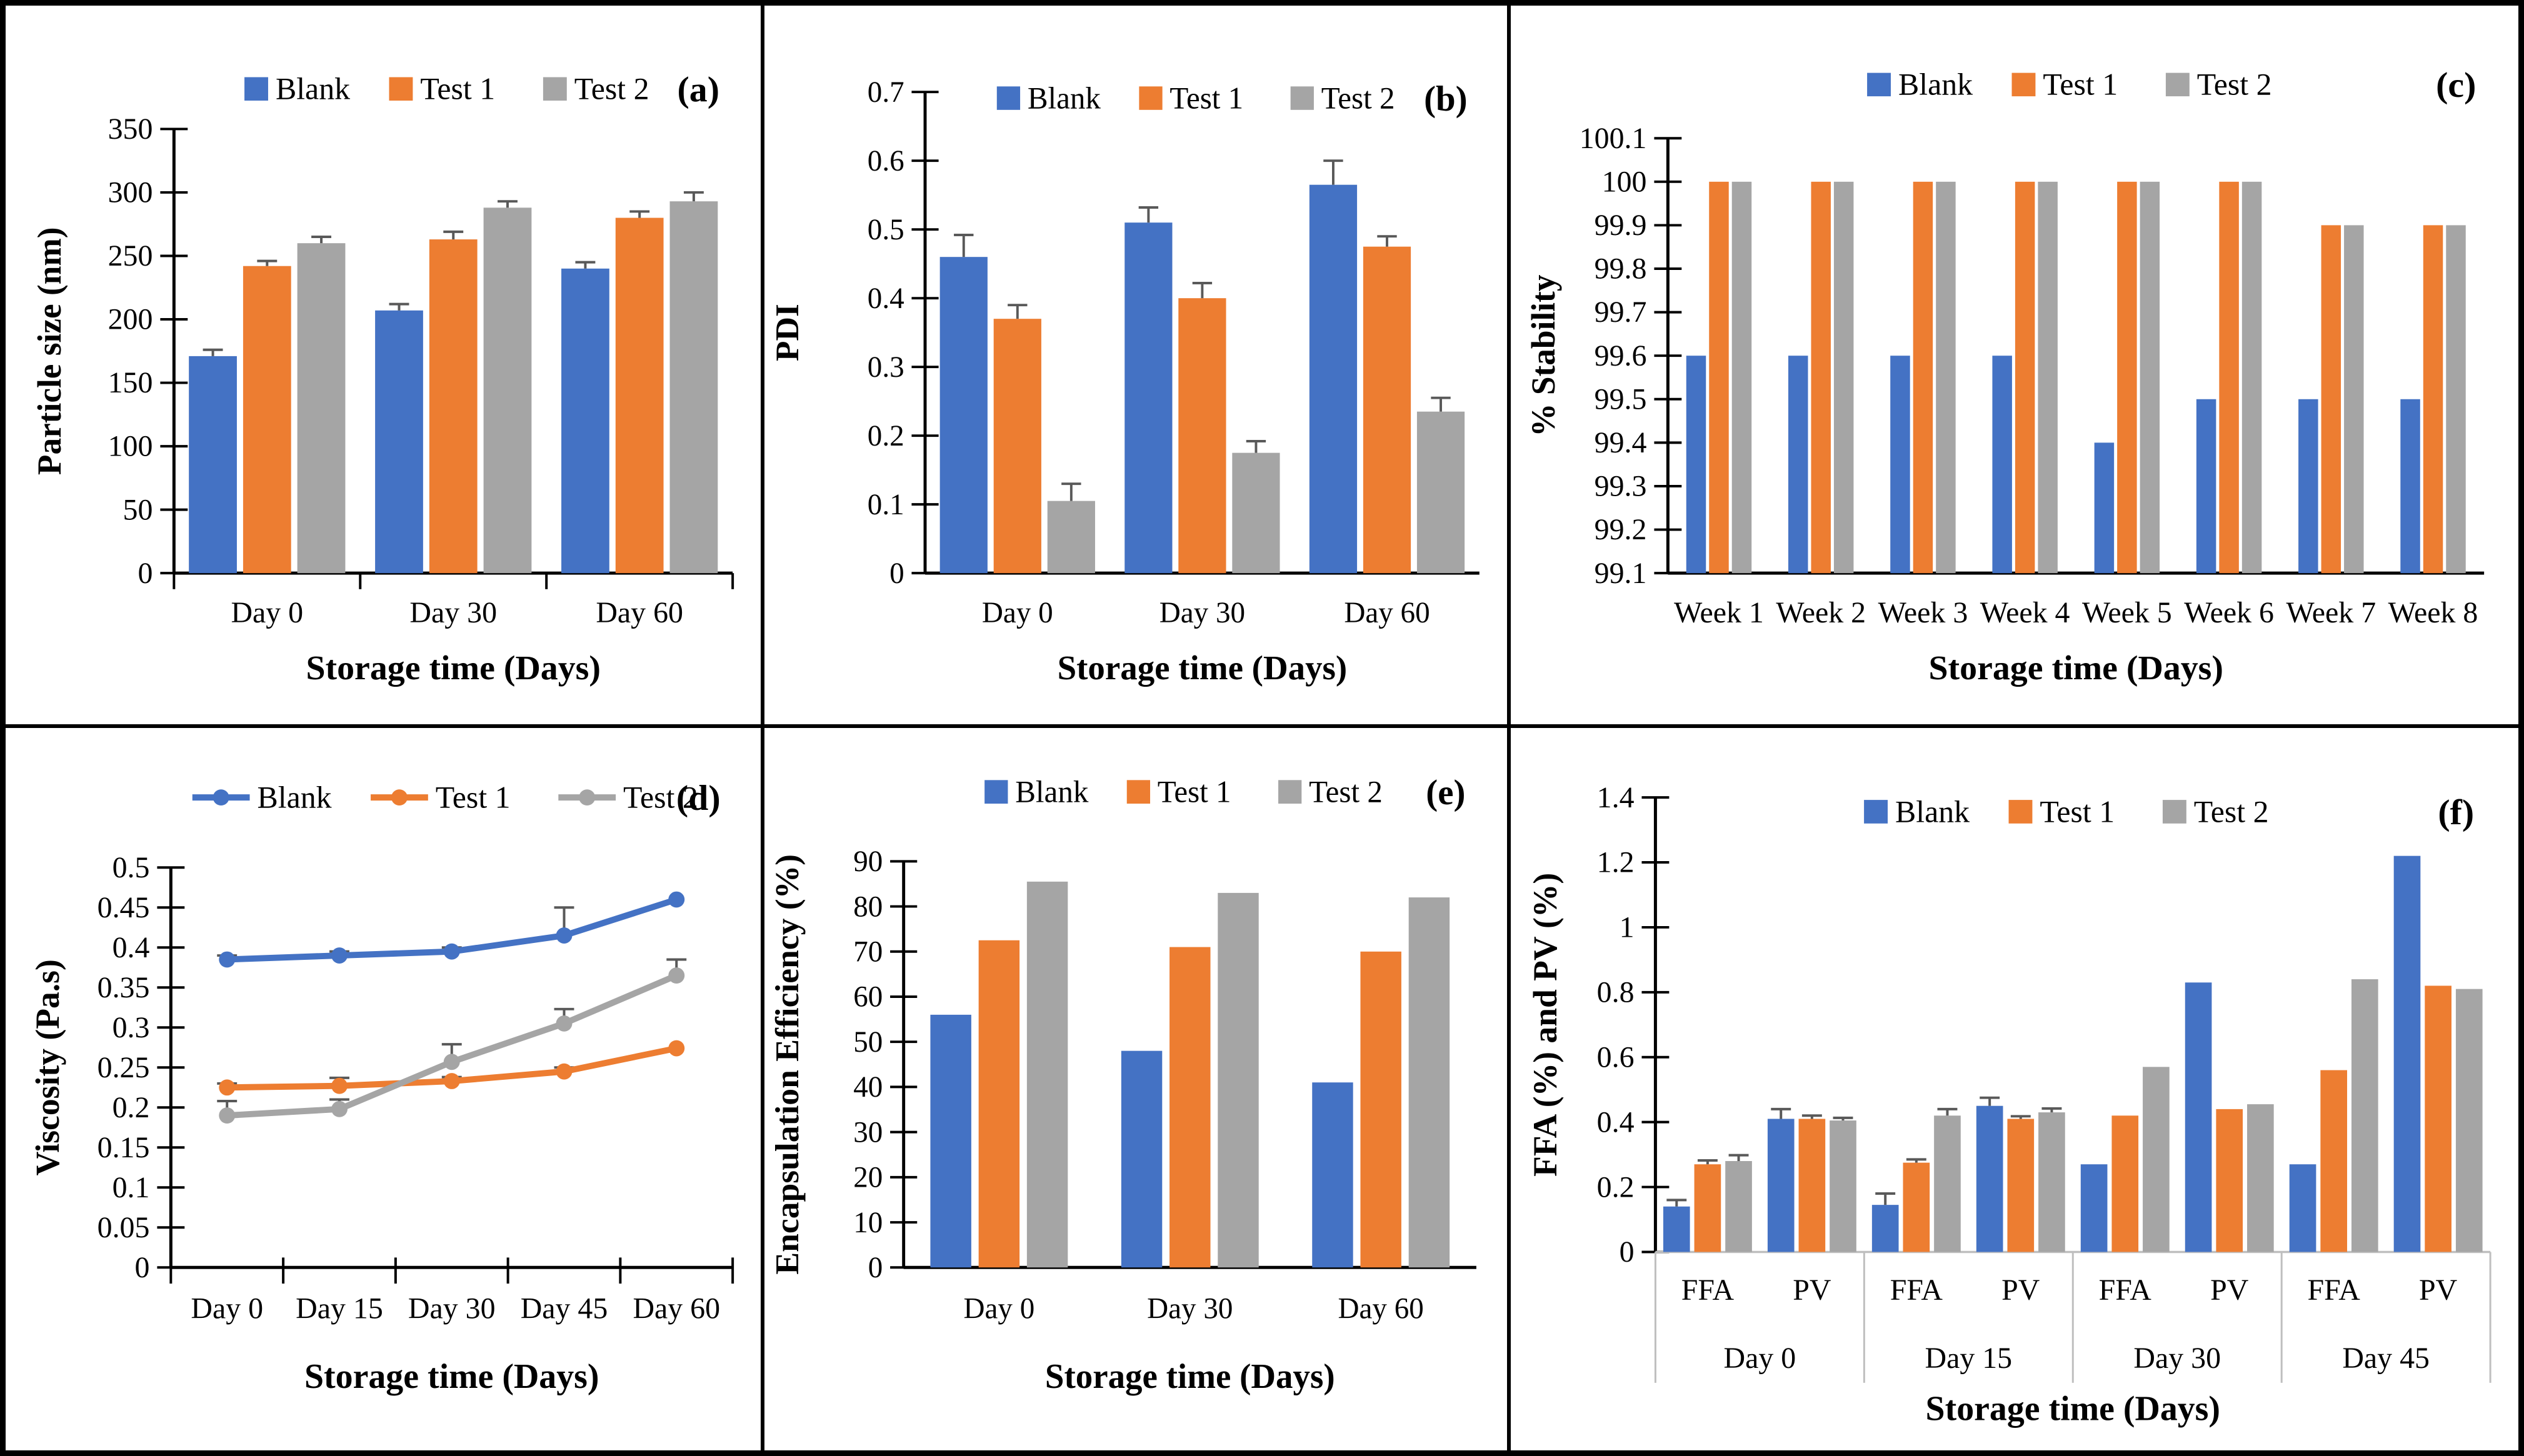 The width and height of the screenshot is (2524, 1456). I want to click on y-tick-label: 10, so click(868, 1223).